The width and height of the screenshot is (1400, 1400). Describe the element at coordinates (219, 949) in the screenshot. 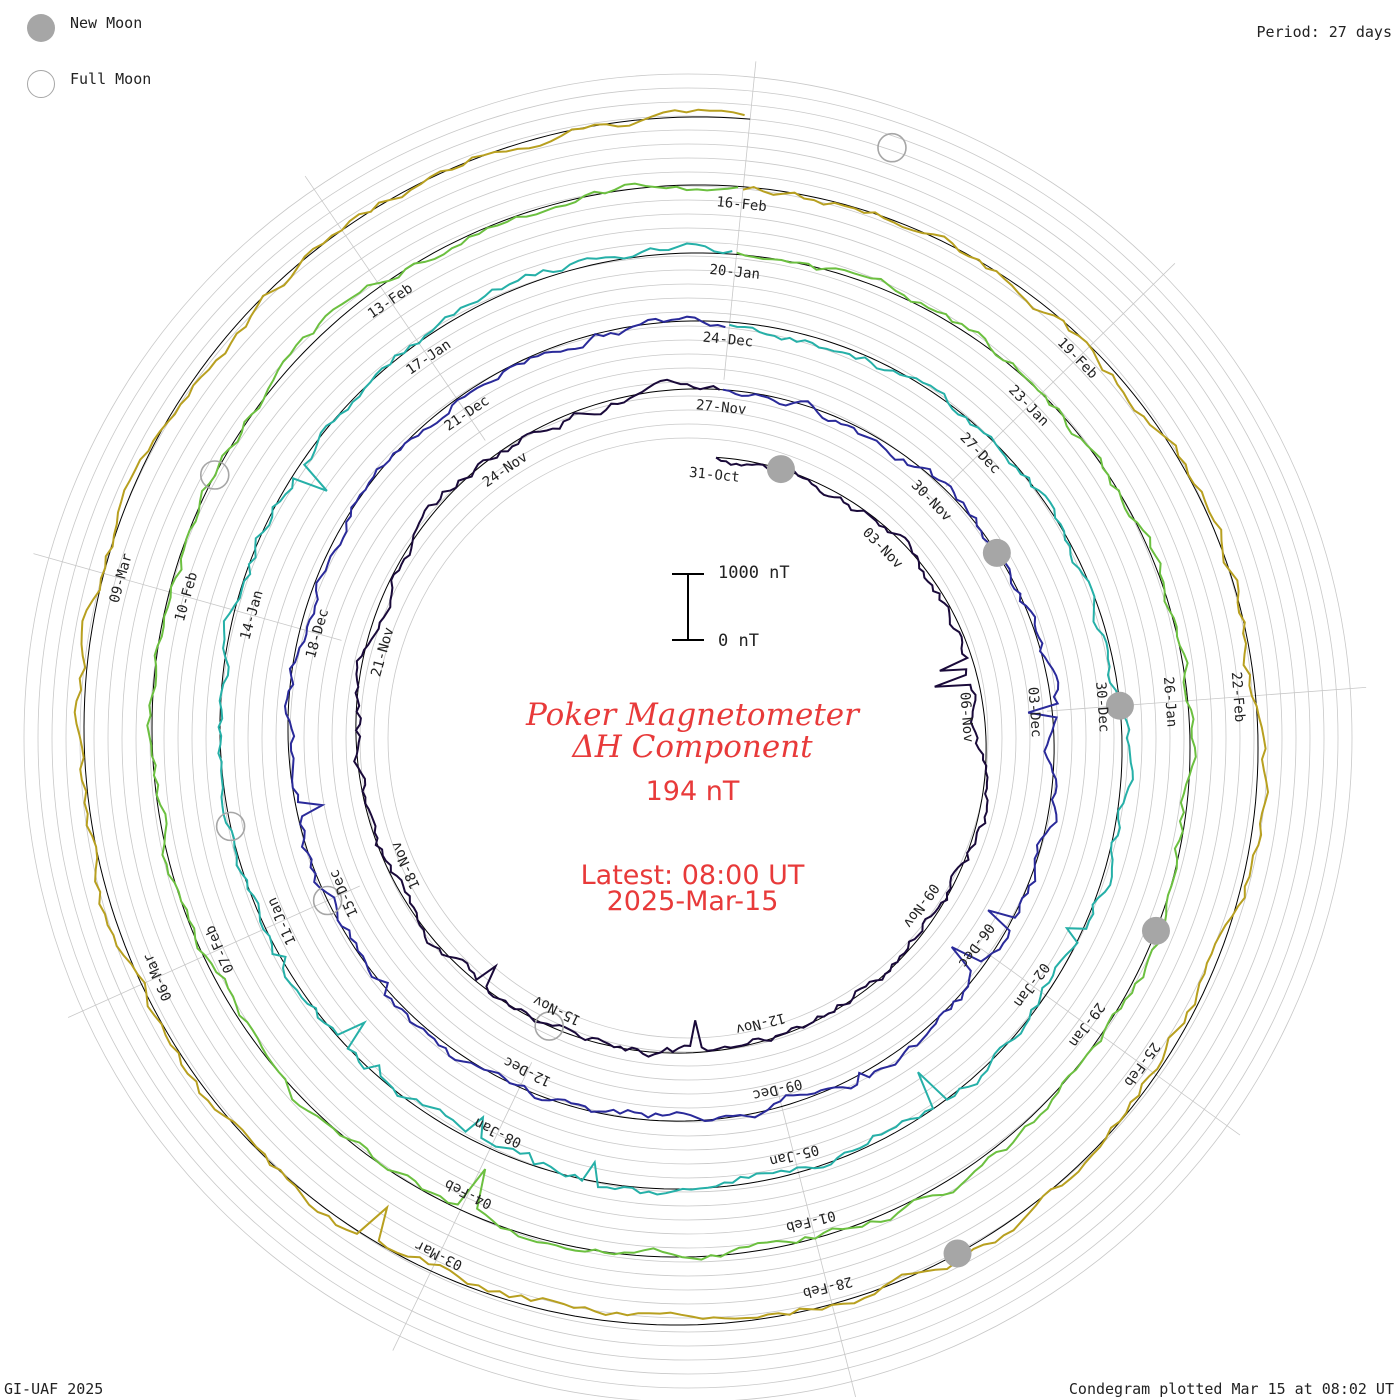

I see `date-label: 07-Feb` at that location.